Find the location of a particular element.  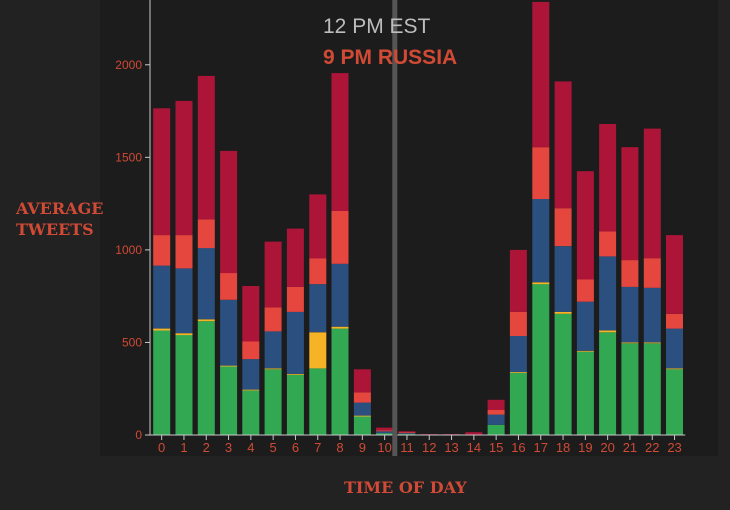

x-tick-label-10: 10 is located at coordinates (384, 447).